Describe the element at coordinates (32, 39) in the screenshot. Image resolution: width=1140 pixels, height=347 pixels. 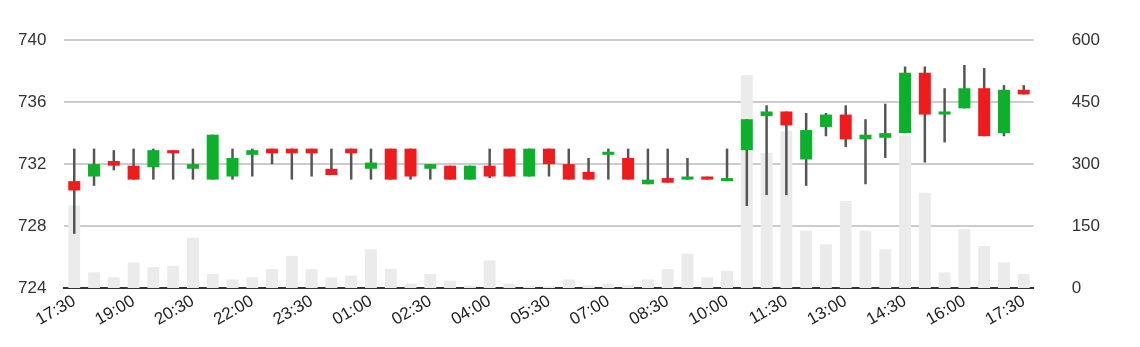
I see `y-tick-label: 740` at that location.